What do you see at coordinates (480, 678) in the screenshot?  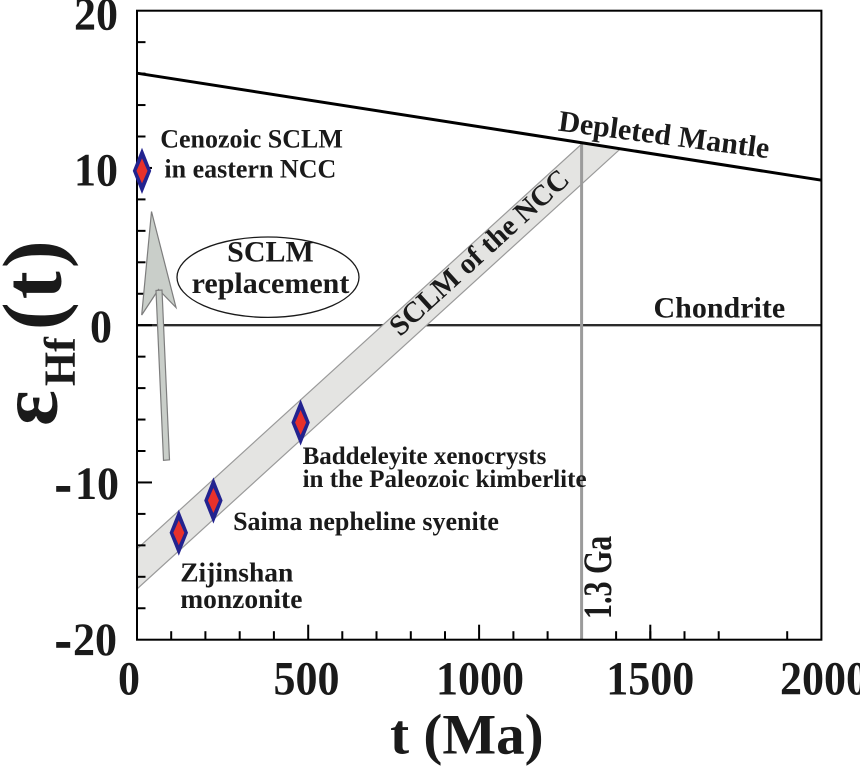 I see `svg-text: 1000` at bounding box center [480, 678].